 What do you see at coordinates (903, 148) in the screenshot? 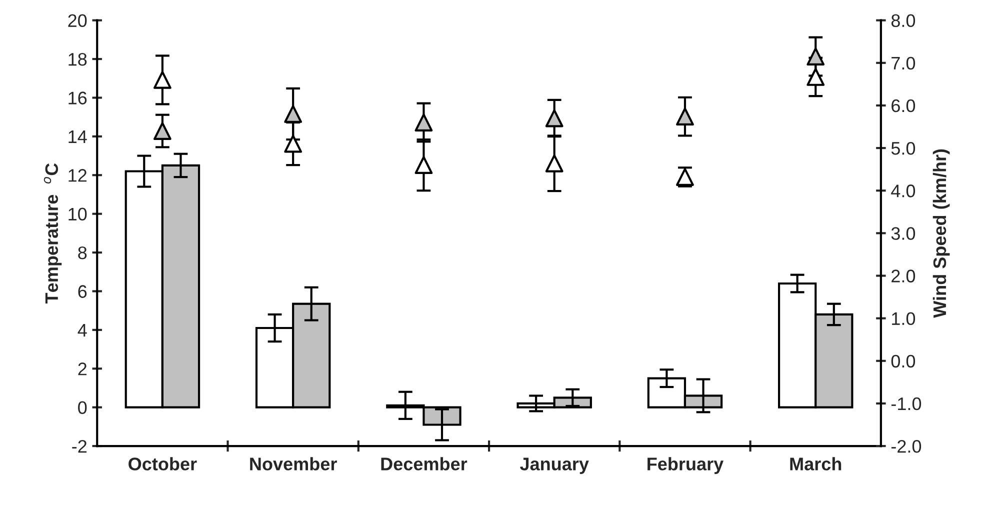
I see `y2-tick-label: 5.0` at bounding box center [903, 148].